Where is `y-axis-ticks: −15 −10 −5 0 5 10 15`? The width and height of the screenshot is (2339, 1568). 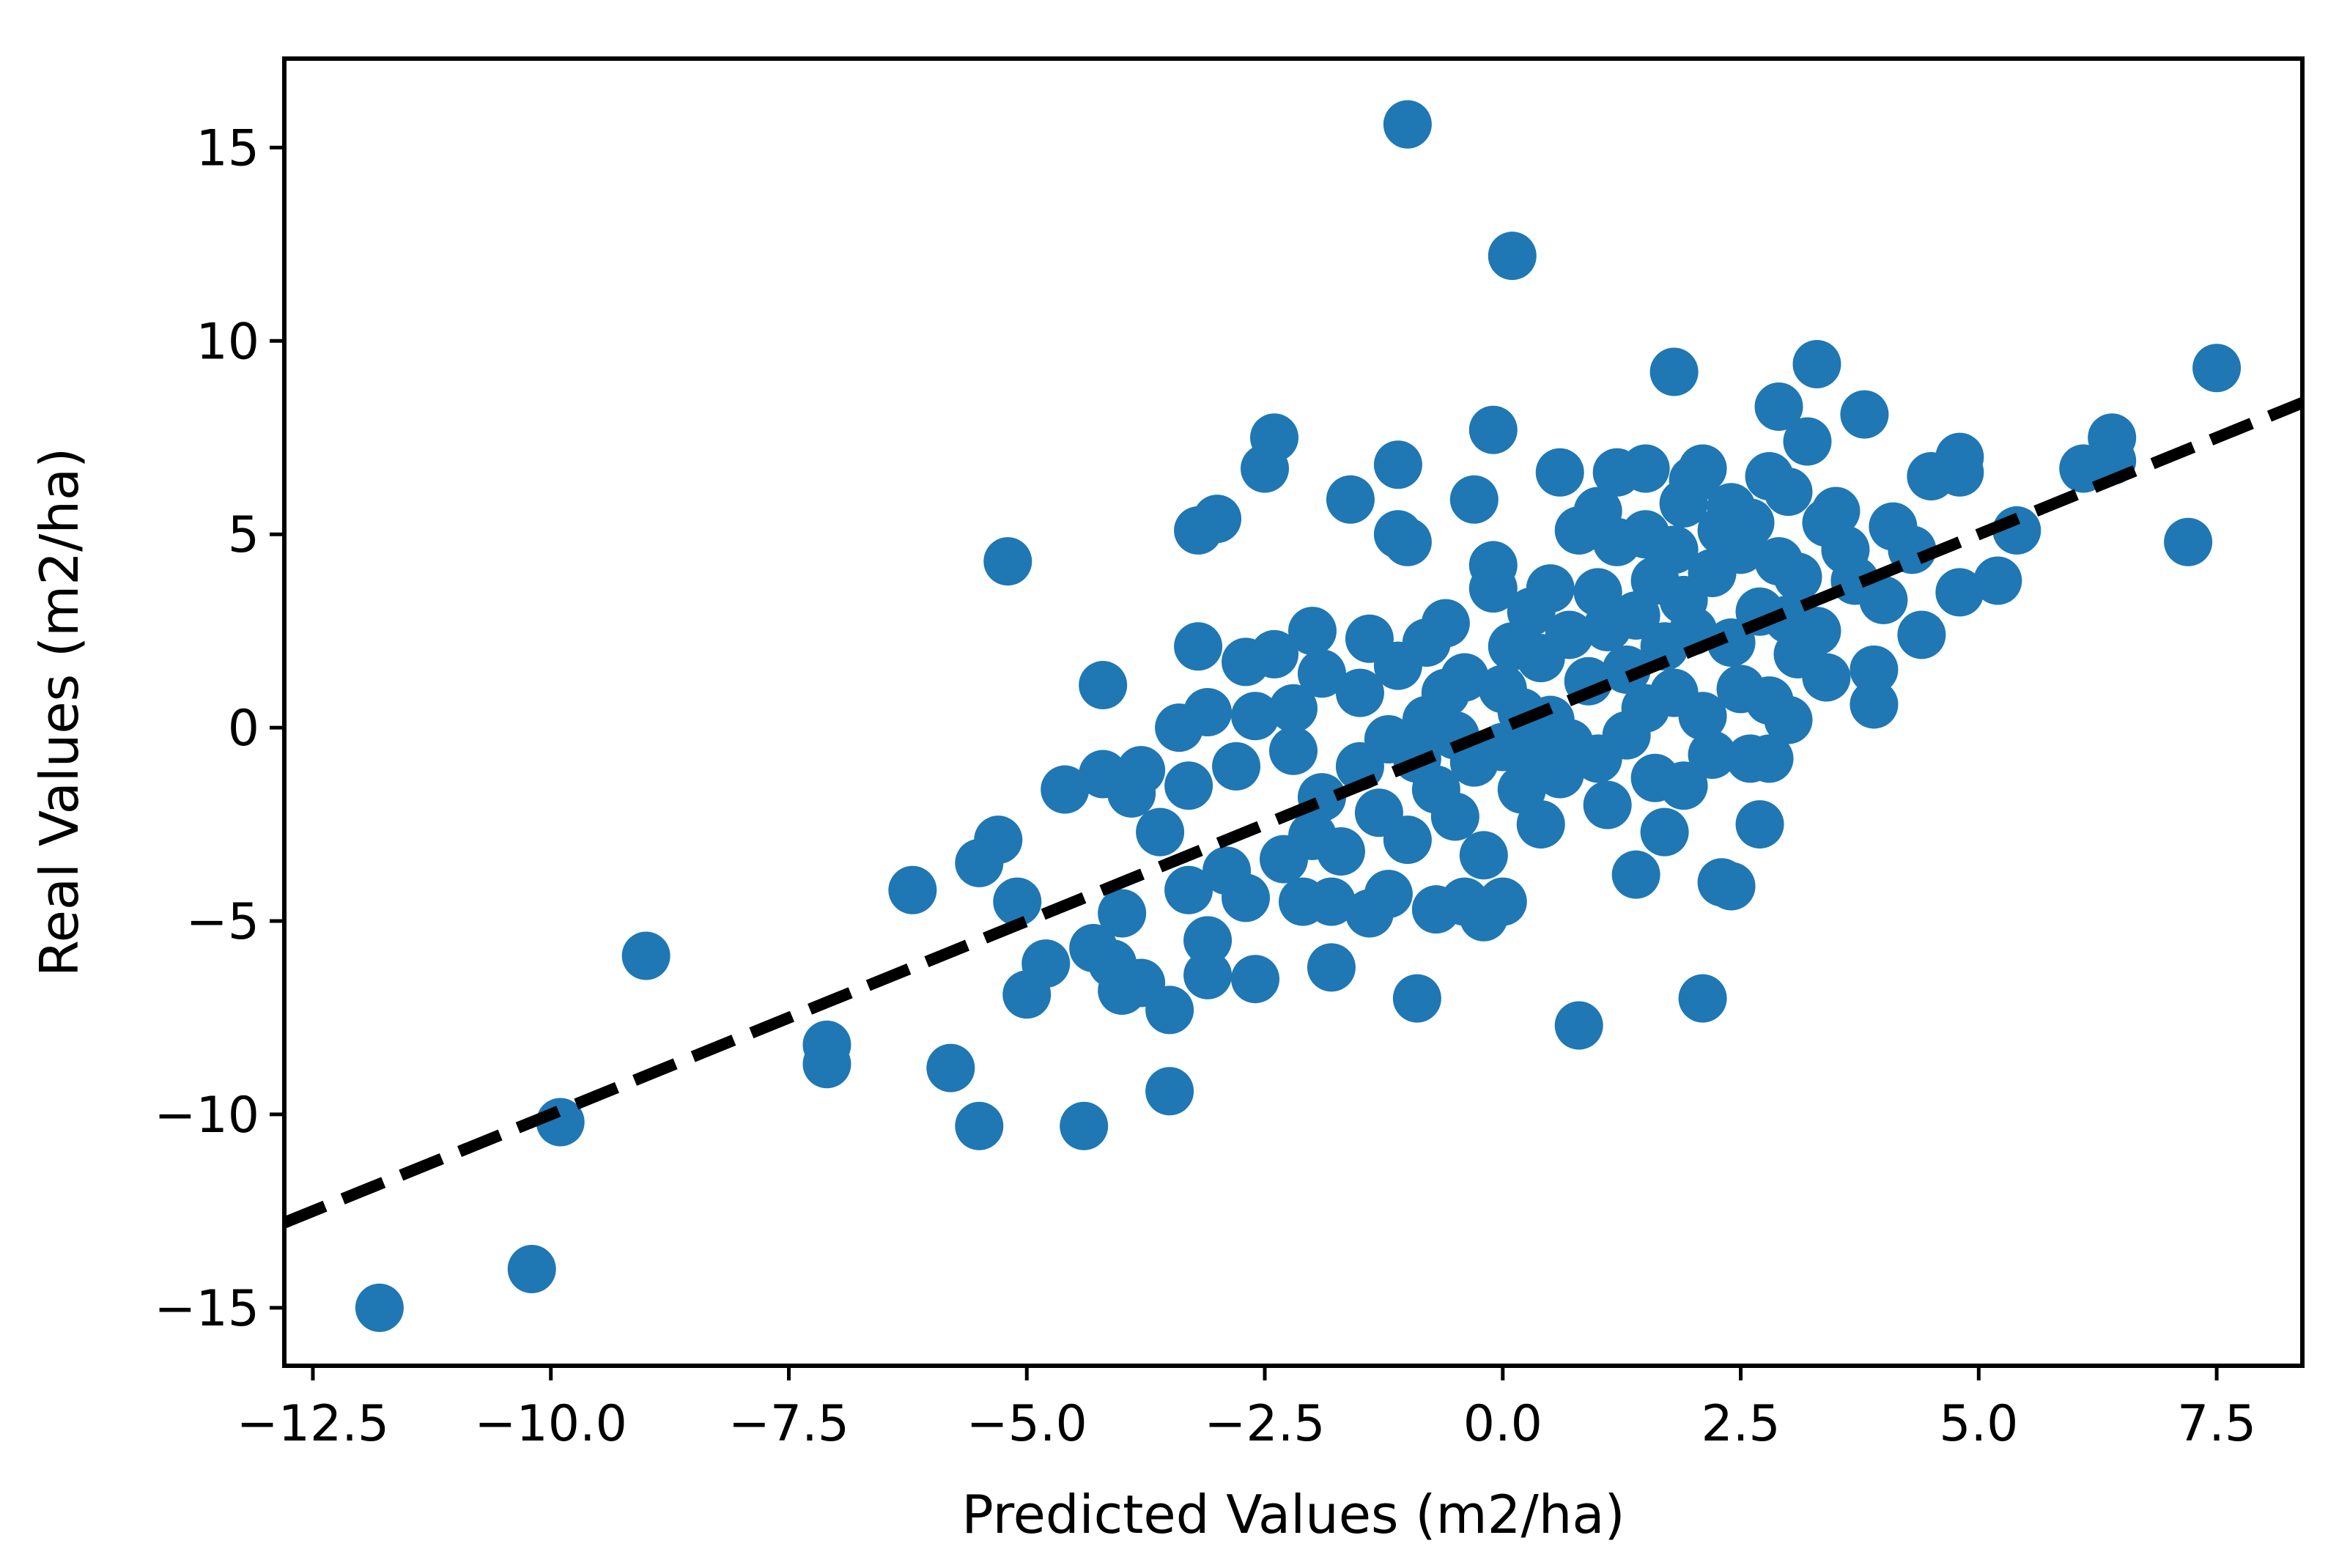
y-axis-ticks: −15 −10 −5 0 5 10 15 is located at coordinates (219, 728).